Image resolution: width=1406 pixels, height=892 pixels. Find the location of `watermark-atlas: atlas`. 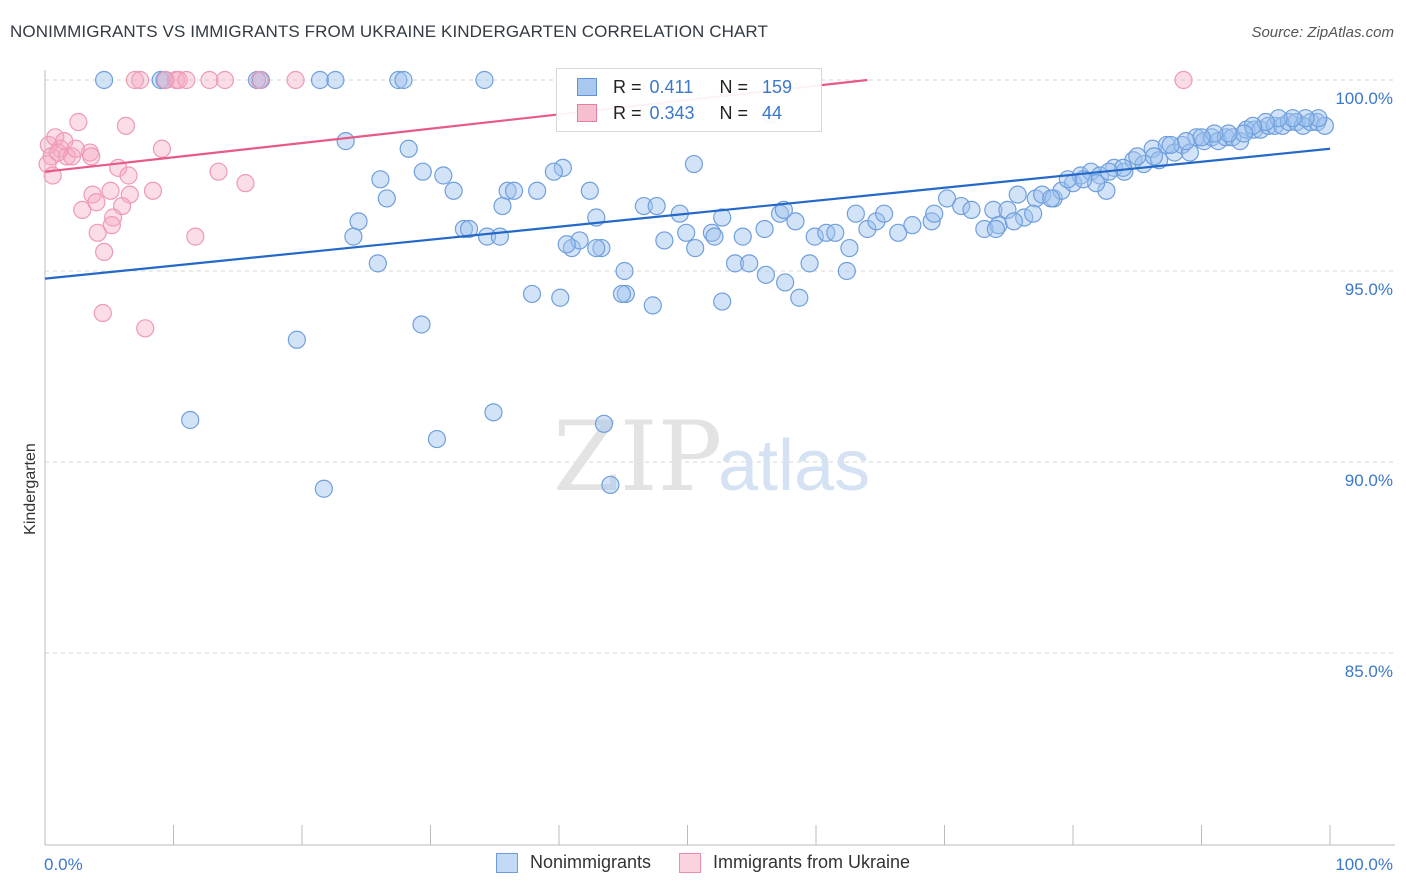

watermark-atlas: atlas is located at coordinates (794, 466).